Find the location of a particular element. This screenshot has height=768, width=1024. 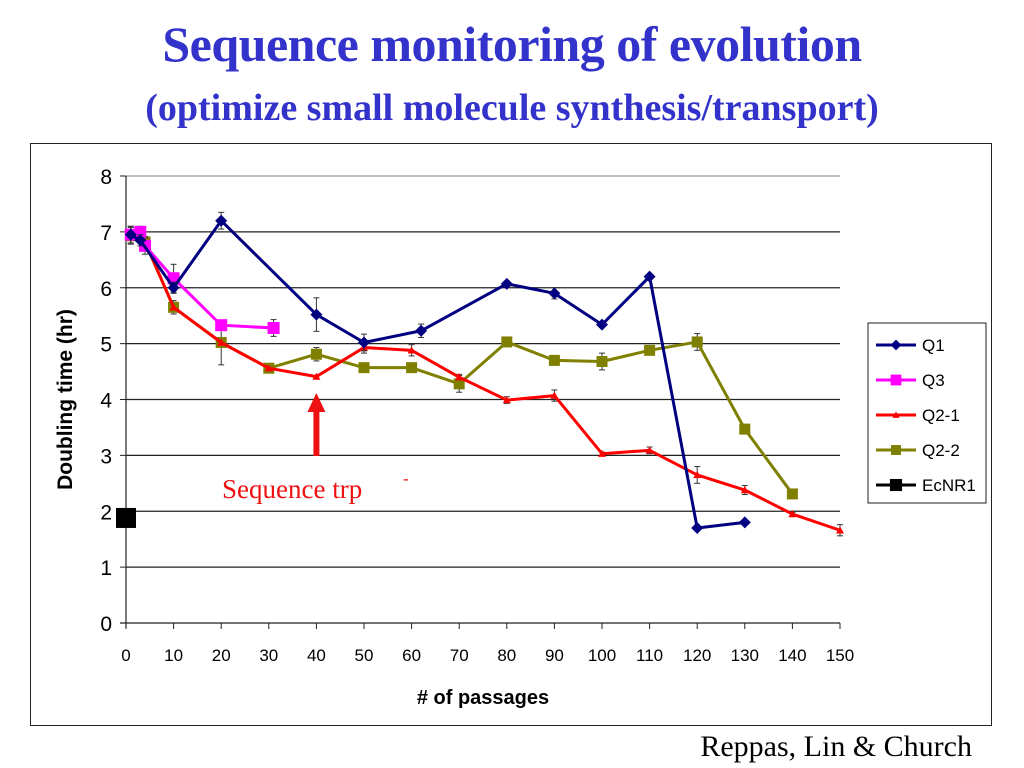

legend: Q1 Q3 Q2-1 Q2-2 EcNR1 is located at coordinates (927, 413).